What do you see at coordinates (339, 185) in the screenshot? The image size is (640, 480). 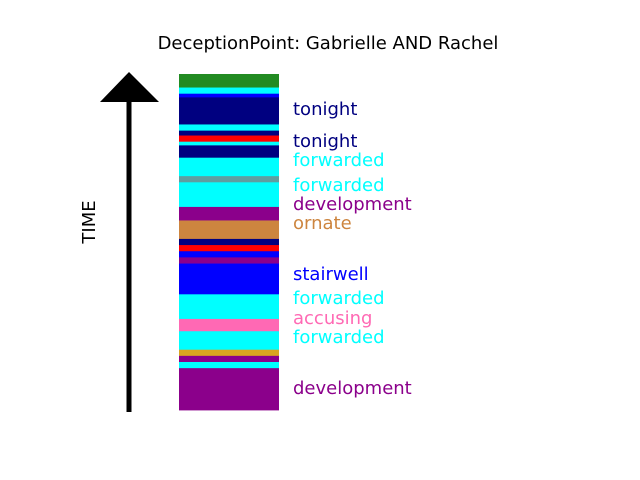 I see `word-label-4: forwarded` at bounding box center [339, 185].